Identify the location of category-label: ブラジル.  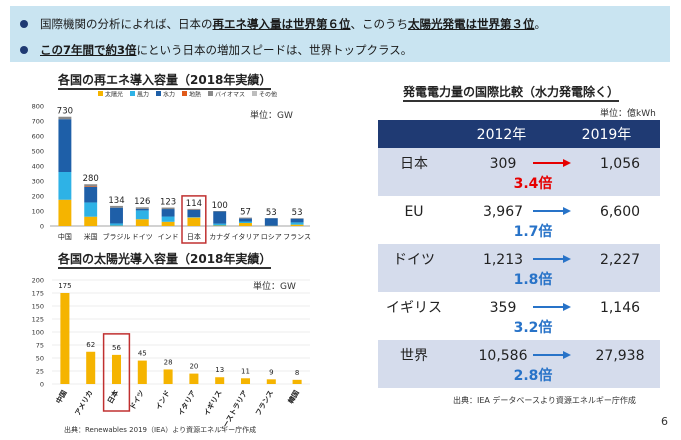
(117, 236).